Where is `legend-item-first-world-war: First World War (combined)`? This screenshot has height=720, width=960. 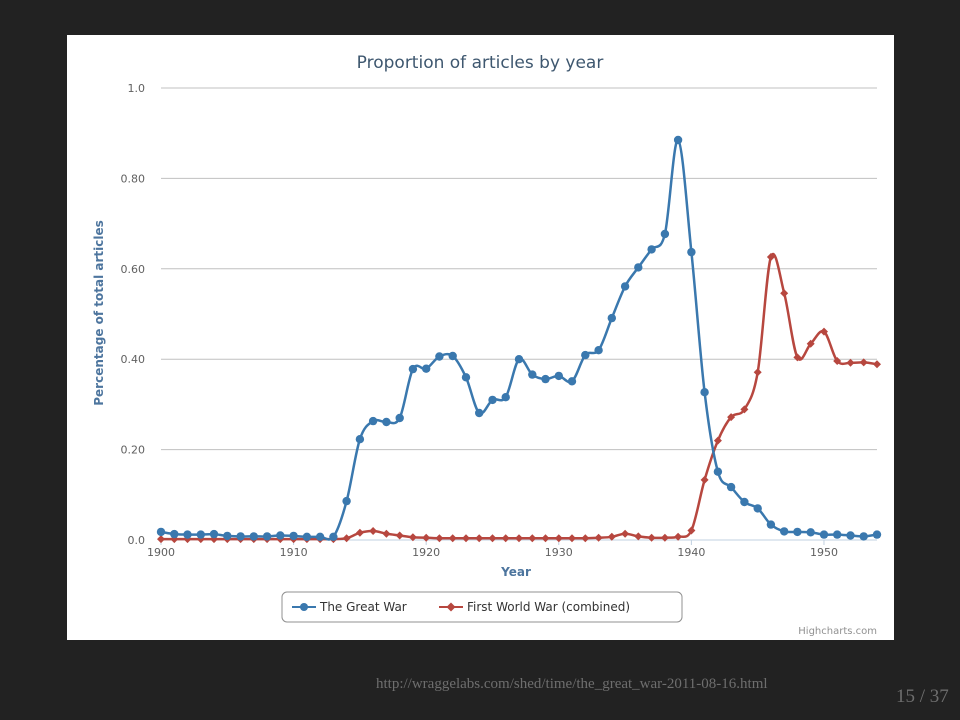
legend-item-first-world-war: First World War (combined) is located at coordinates (534, 607).